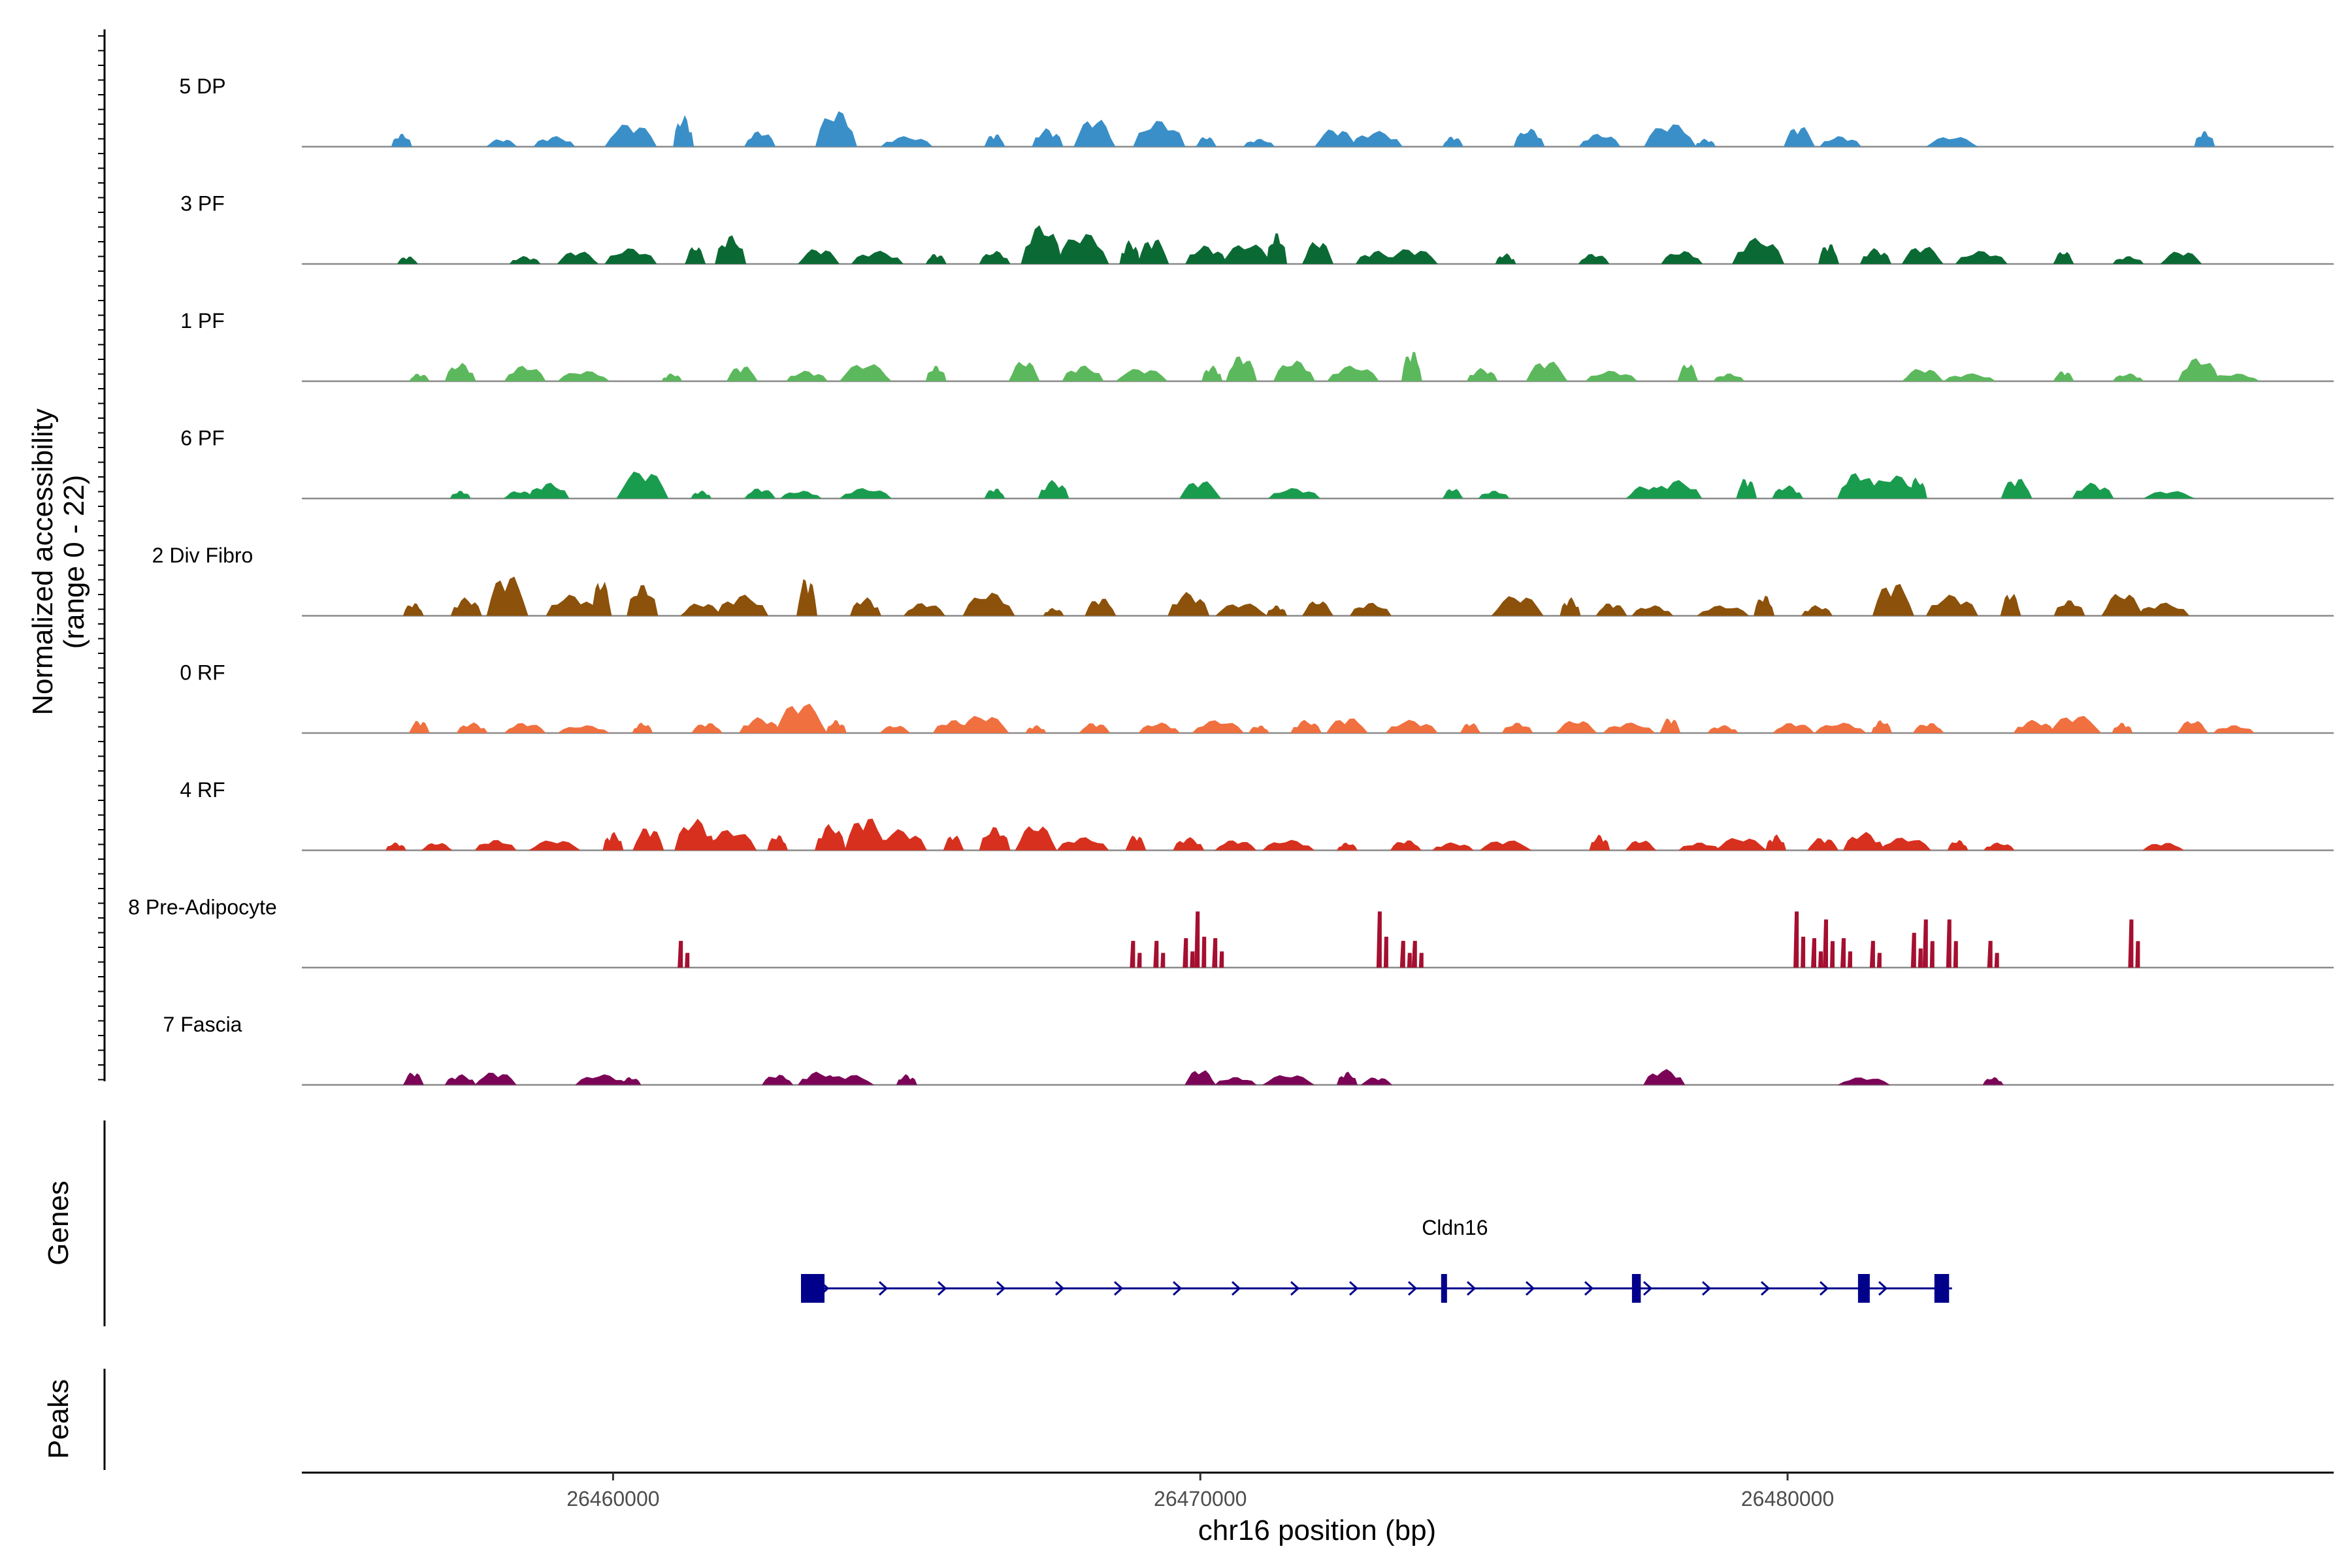 This screenshot has width=2352, height=1568. I want to click on track-5-dp: 5 DP, so click(1256, 111).